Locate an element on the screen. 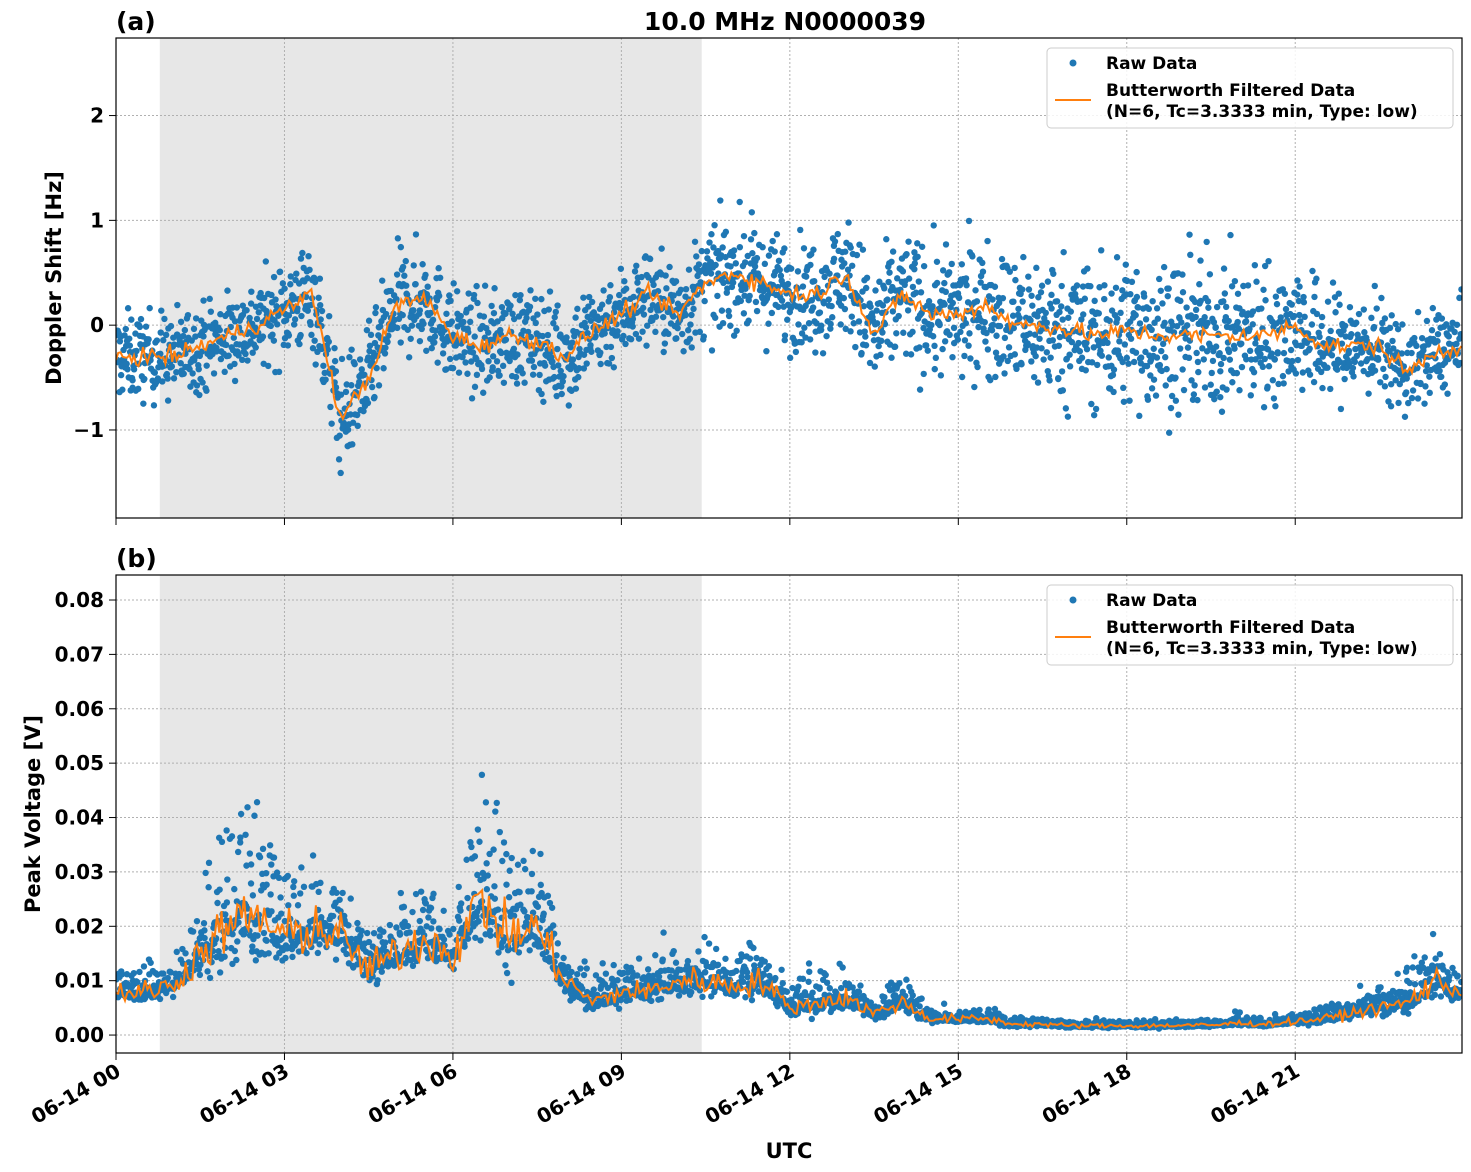 The image size is (1471, 1172). y-axis-label-a: Doppler Shift [Hz] is located at coordinates (54, 278).